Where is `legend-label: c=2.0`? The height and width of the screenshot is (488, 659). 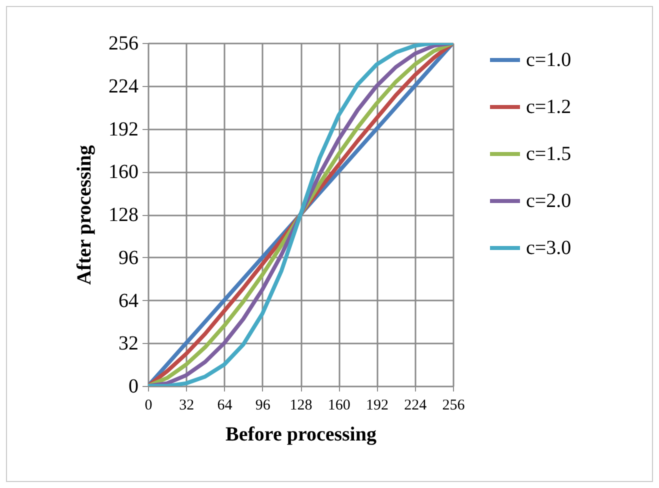 legend-label: c=2.0 is located at coordinates (549, 201).